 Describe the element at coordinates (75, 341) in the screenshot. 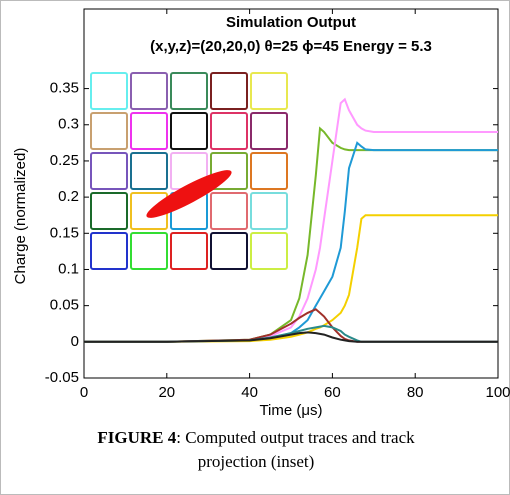

I see `y-tick-label: 0` at that location.